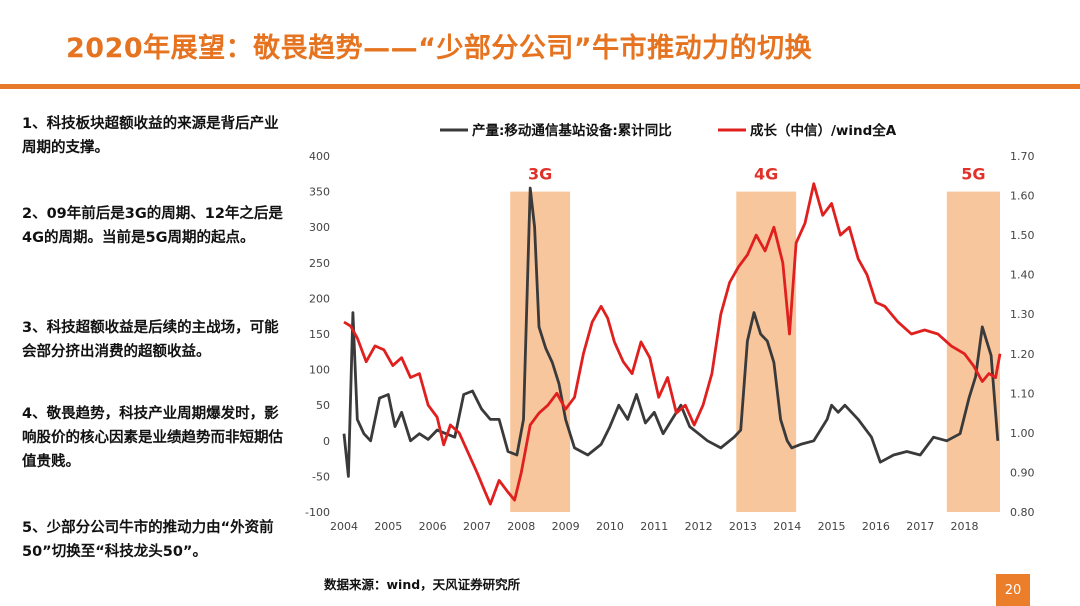 The width and height of the screenshot is (1080, 606). What do you see at coordinates (1022, 433) in the screenshot?
I see `y-right-tick-1.00: 1.00` at bounding box center [1022, 433].